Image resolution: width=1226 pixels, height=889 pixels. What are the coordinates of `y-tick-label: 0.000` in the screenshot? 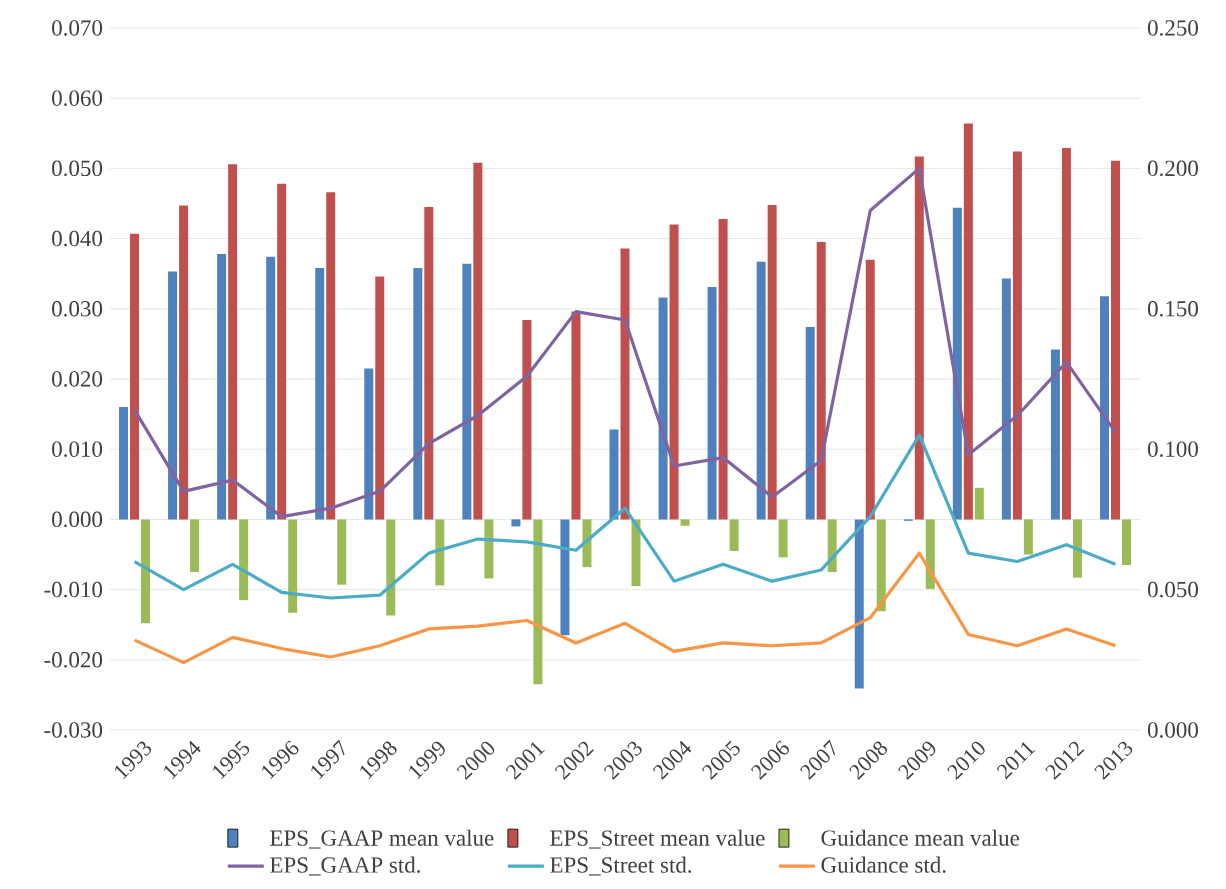 It's located at (77, 519).